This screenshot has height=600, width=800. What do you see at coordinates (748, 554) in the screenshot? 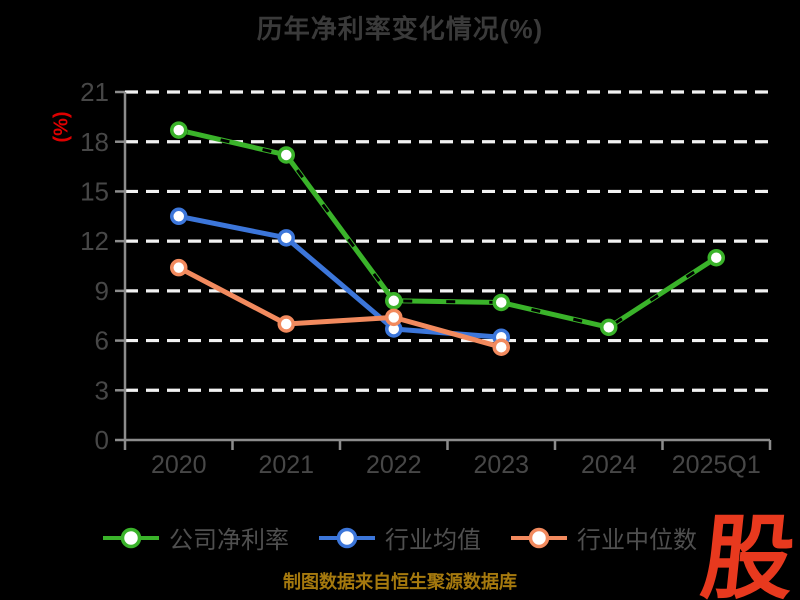
I see `gu-logo: 股` at bounding box center [748, 554].